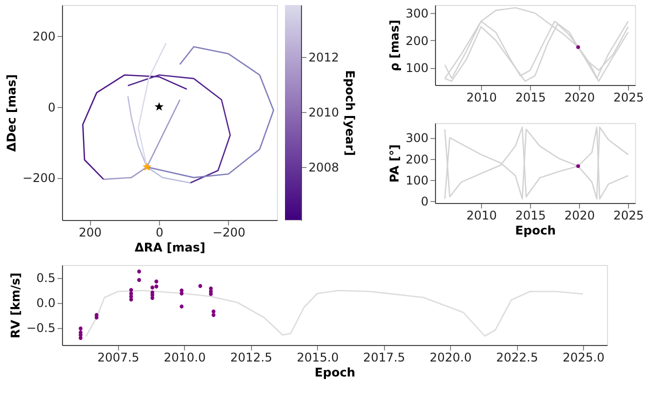  I want to click on color-bar-title: Epoch [year], so click(350, 113).